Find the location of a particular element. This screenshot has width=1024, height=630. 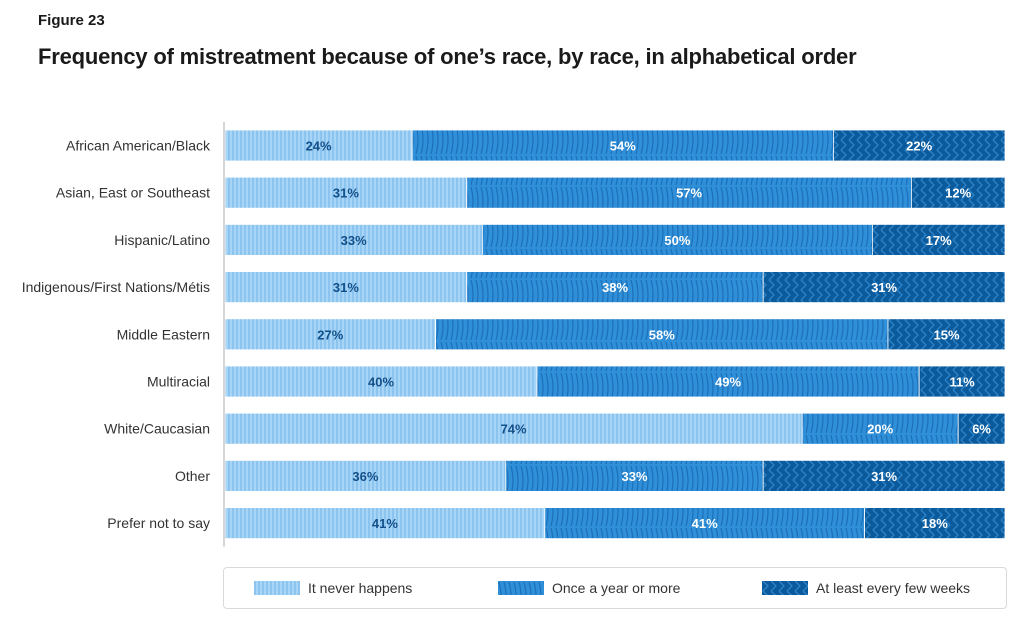

legend-item-yearly: Once a year or more is located at coordinates (589, 588).